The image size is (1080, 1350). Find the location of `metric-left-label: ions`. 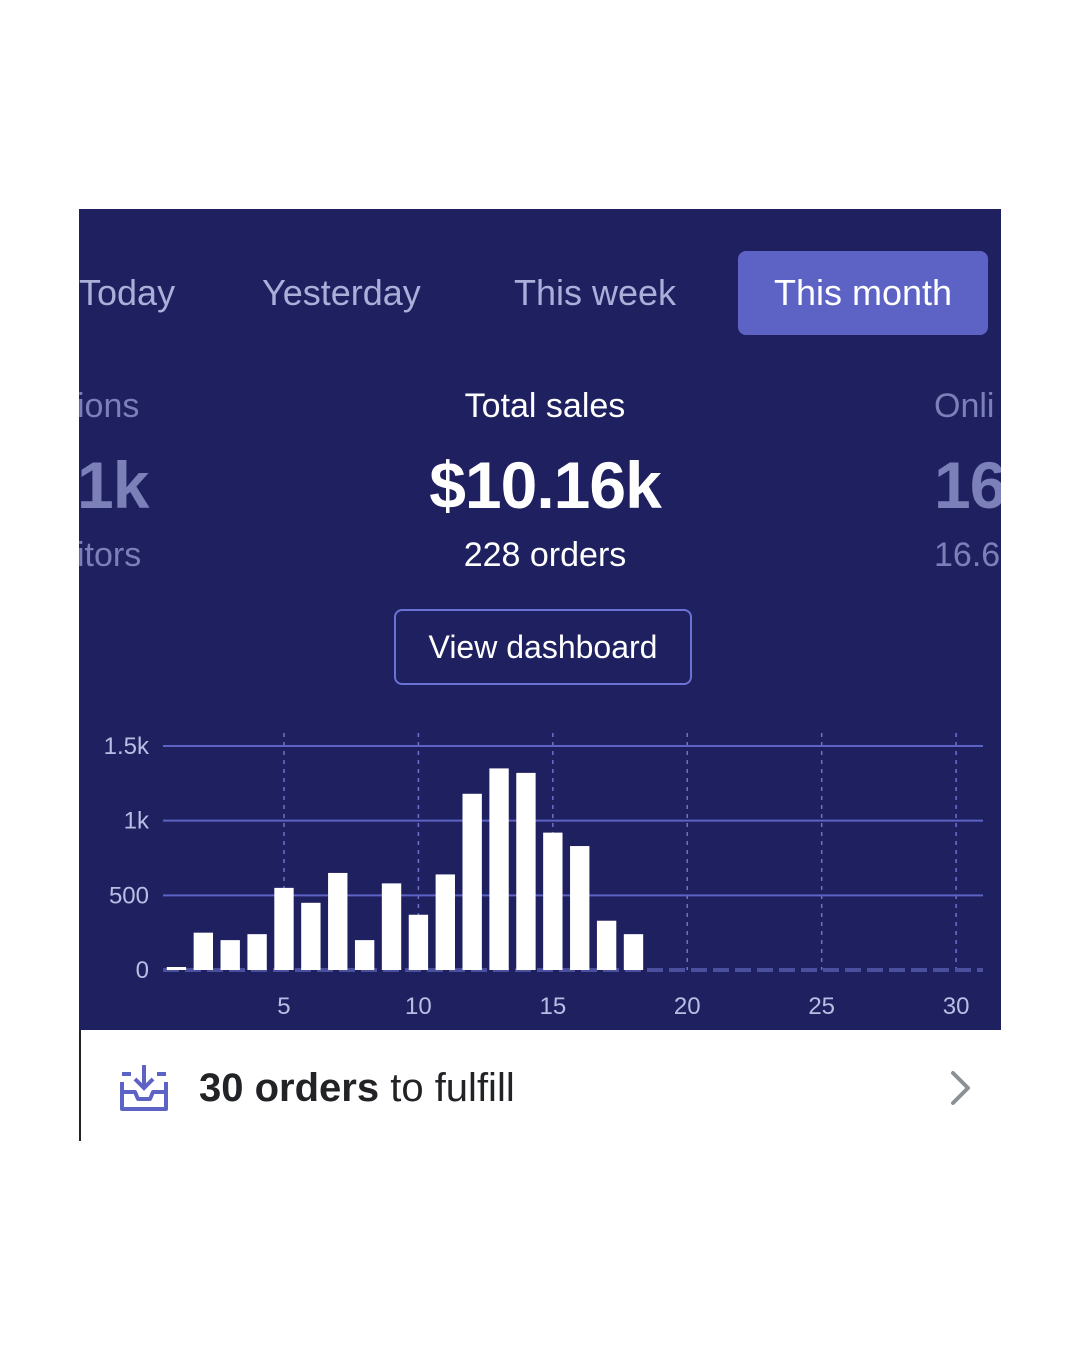

metric-left-label: ions is located at coordinates (109, 406).